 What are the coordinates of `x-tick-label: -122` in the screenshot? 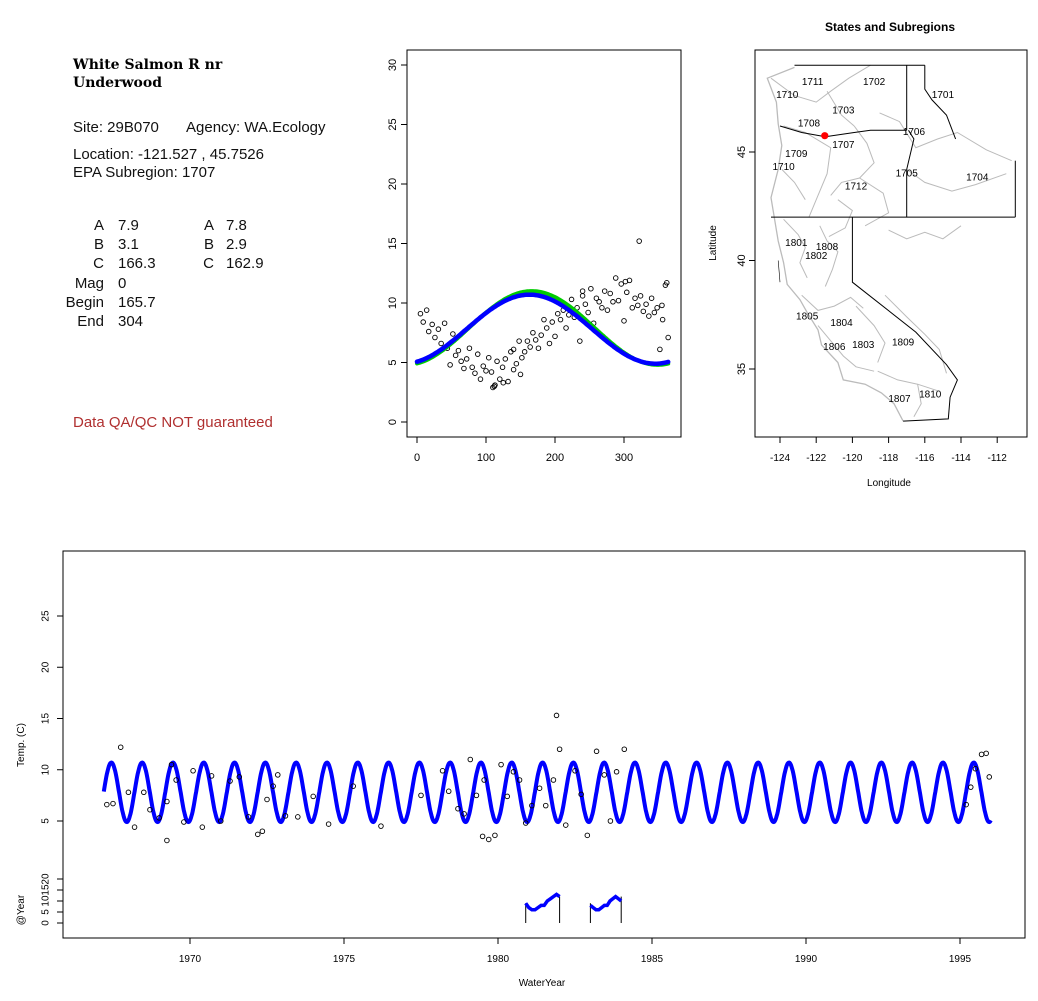 It's located at (816, 458).